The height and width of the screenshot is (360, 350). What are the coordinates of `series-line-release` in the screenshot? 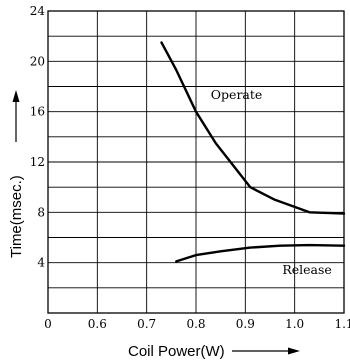 It's located at (260, 253).